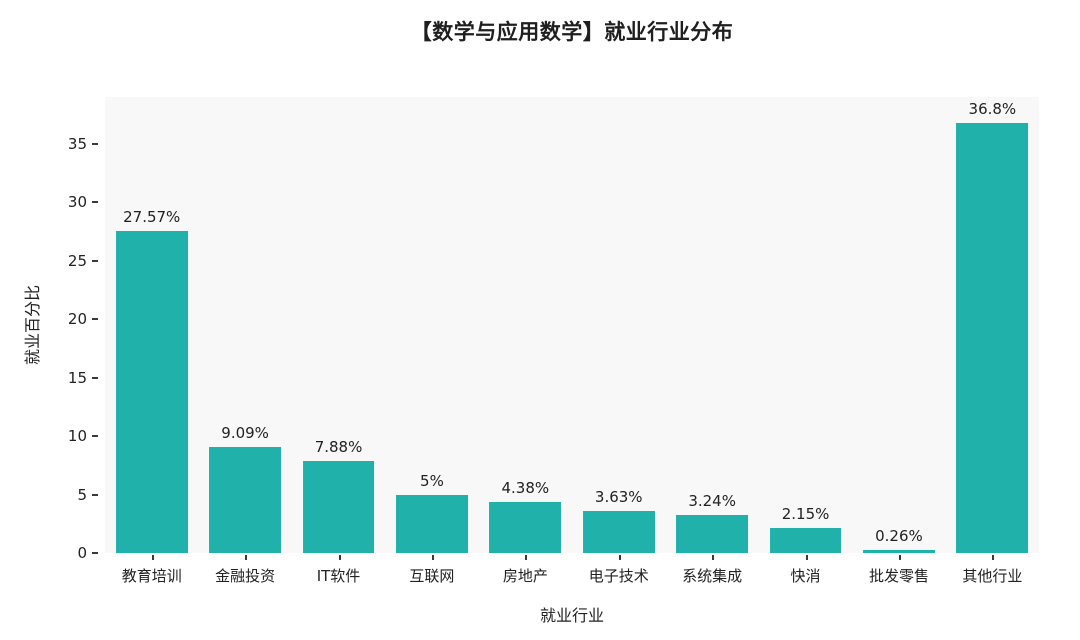 The image size is (1080, 640). Describe the element at coordinates (992, 108) in the screenshot. I see `bar-value-label: 36.8%` at that location.